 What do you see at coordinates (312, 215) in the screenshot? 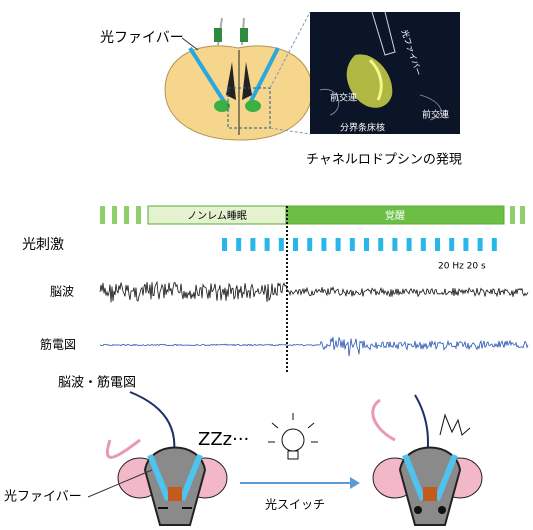
I see `state-bar` at bounding box center [312, 215].